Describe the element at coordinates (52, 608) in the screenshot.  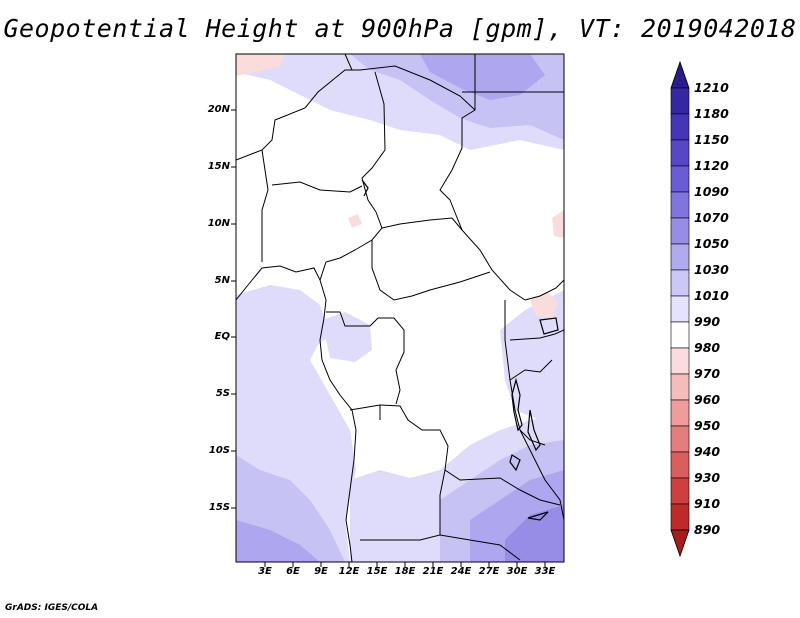
I see `grads-credit: GrADS: IGES/COLA` at that location.